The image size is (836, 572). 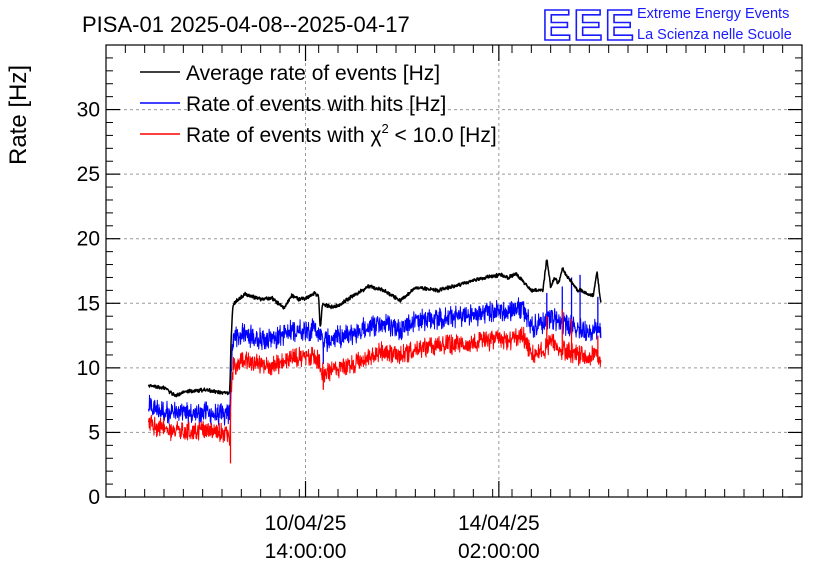 I want to click on y-axis-label: Rate [Hz], so click(x=18, y=115).